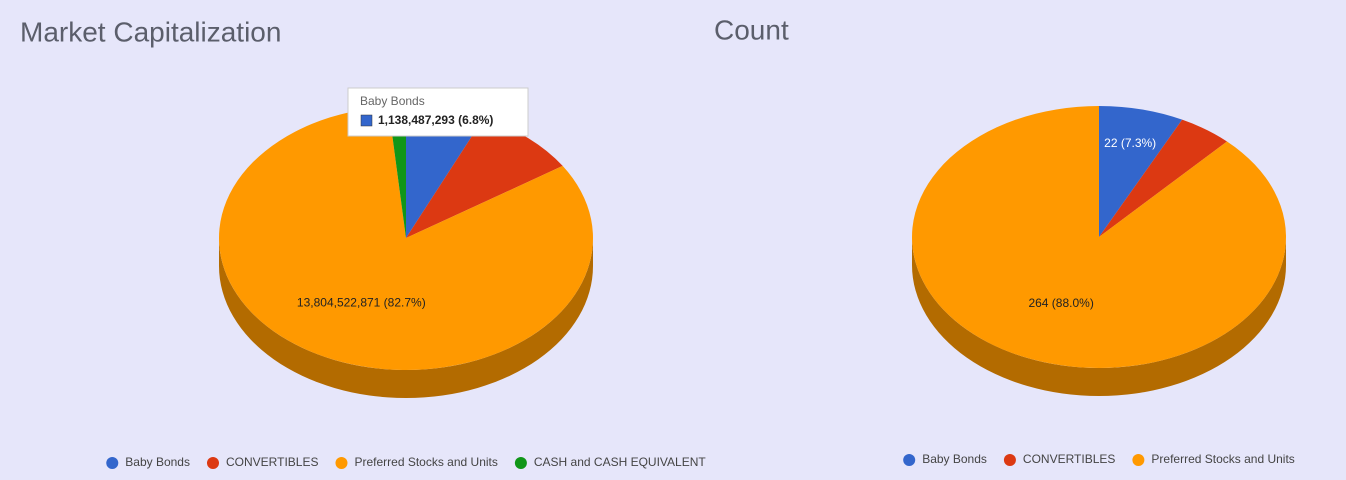 The height and width of the screenshot is (480, 1346). I want to click on chart-title: Count, so click(751, 29).